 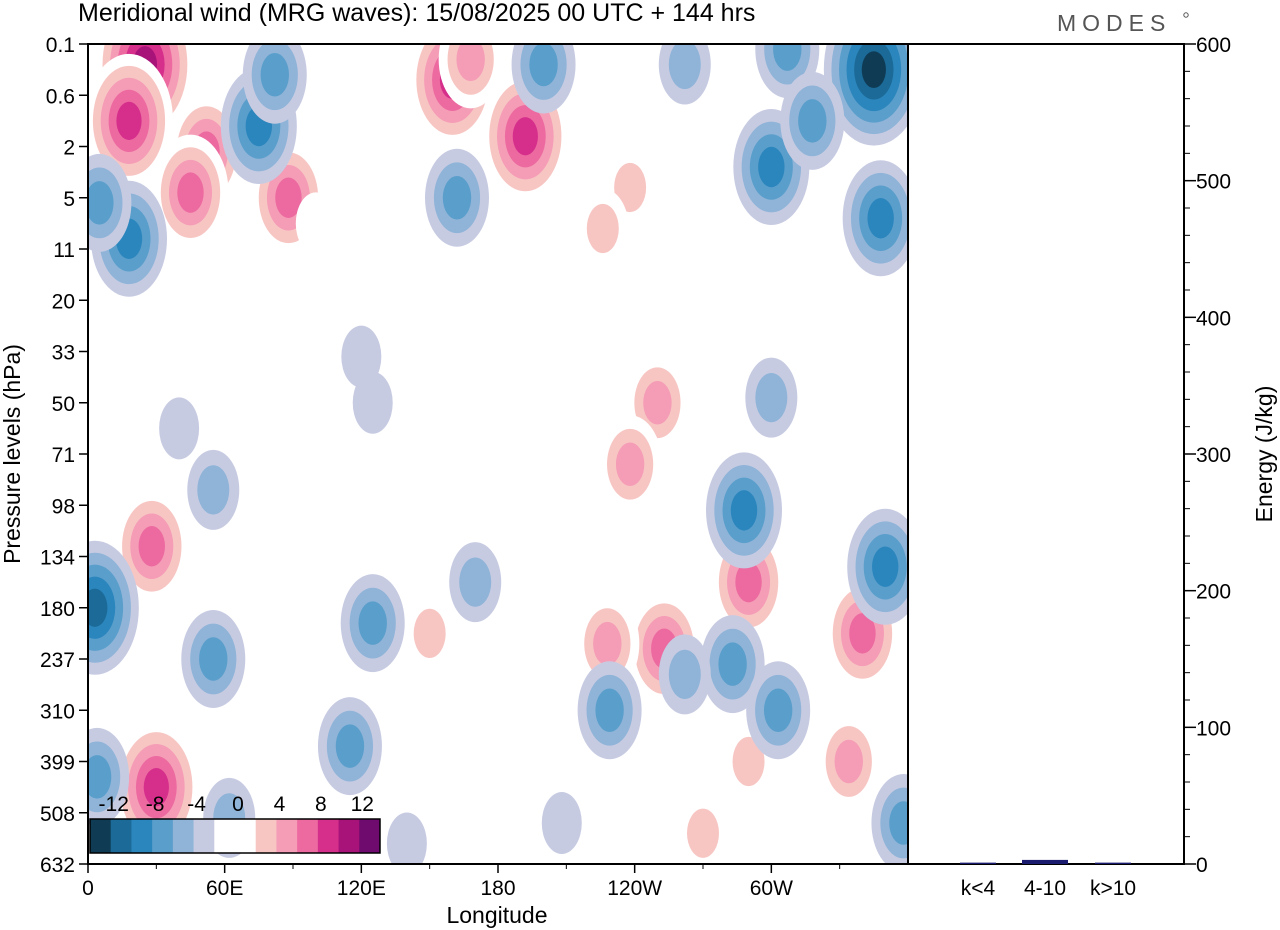 What do you see at coordinates (88, 888) in the screenshot?
I see `longitude-tick-label: 0` at bounding box center [88, 888].